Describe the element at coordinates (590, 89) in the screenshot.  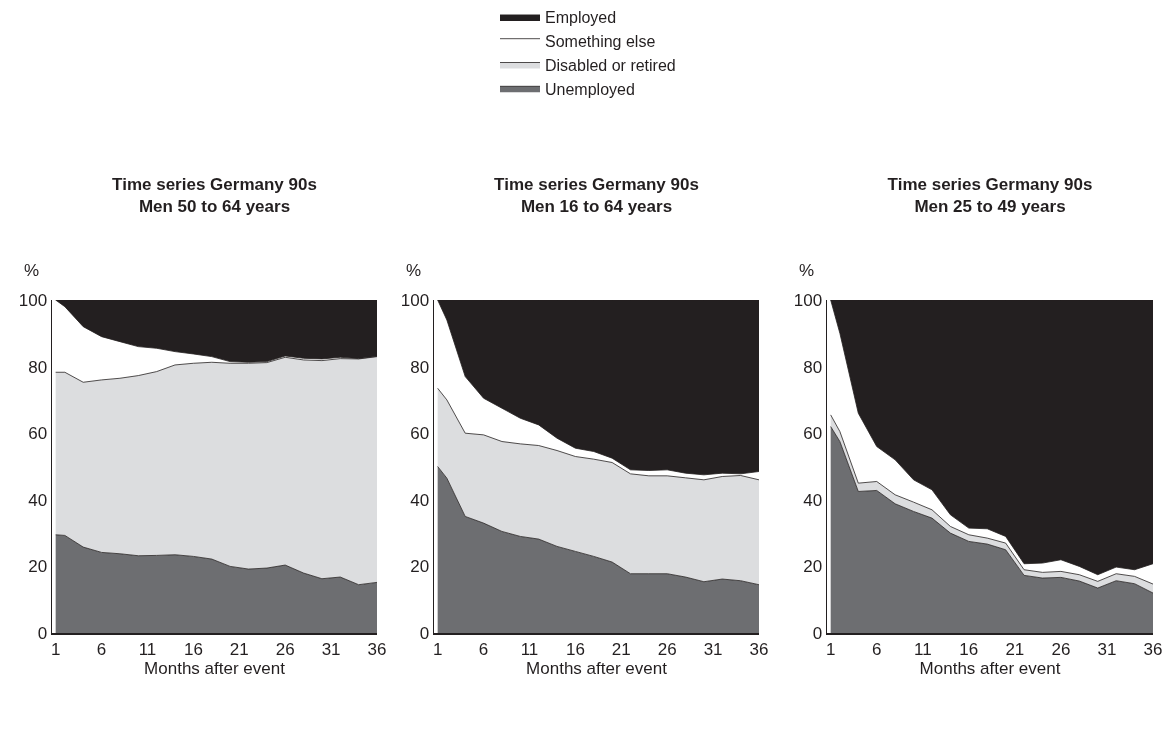
I see `legend-label: Unemployed` at that location.